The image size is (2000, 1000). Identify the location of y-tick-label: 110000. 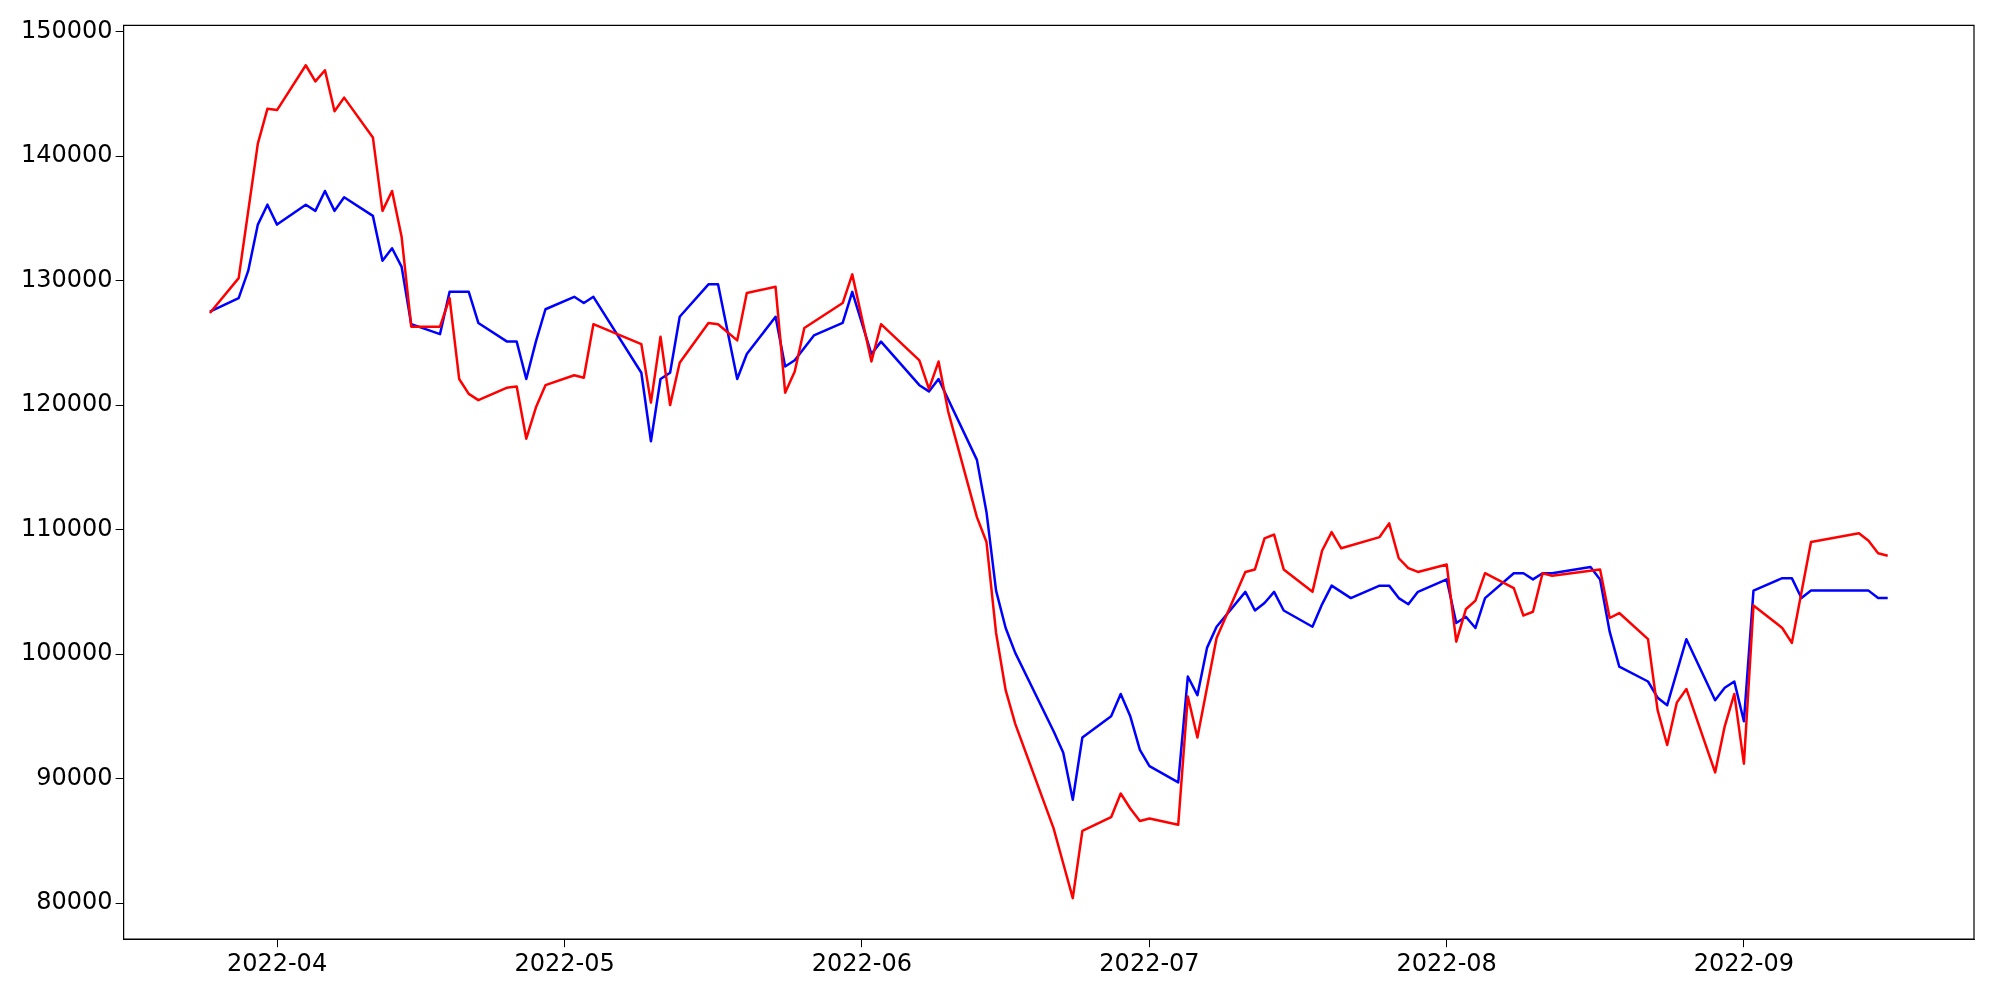
(66, 527).